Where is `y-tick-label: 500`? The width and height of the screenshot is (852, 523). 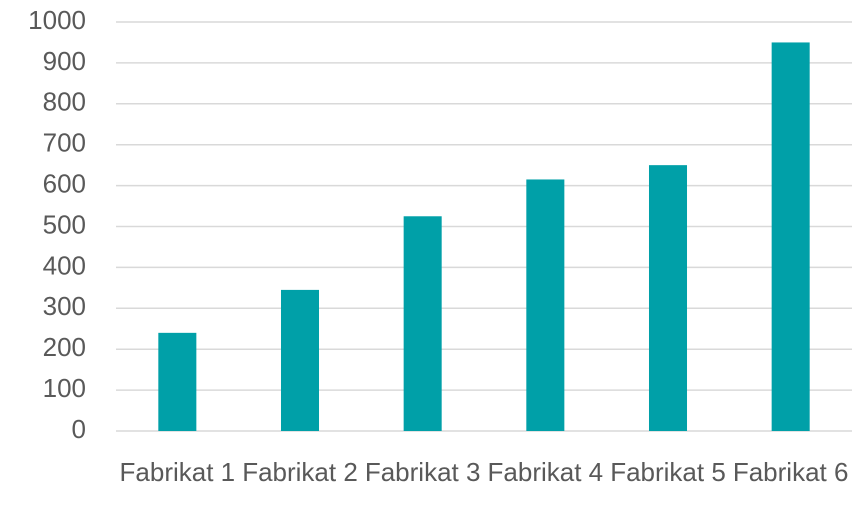 y-tick-label: 500 is located at coordinates (64, 224).